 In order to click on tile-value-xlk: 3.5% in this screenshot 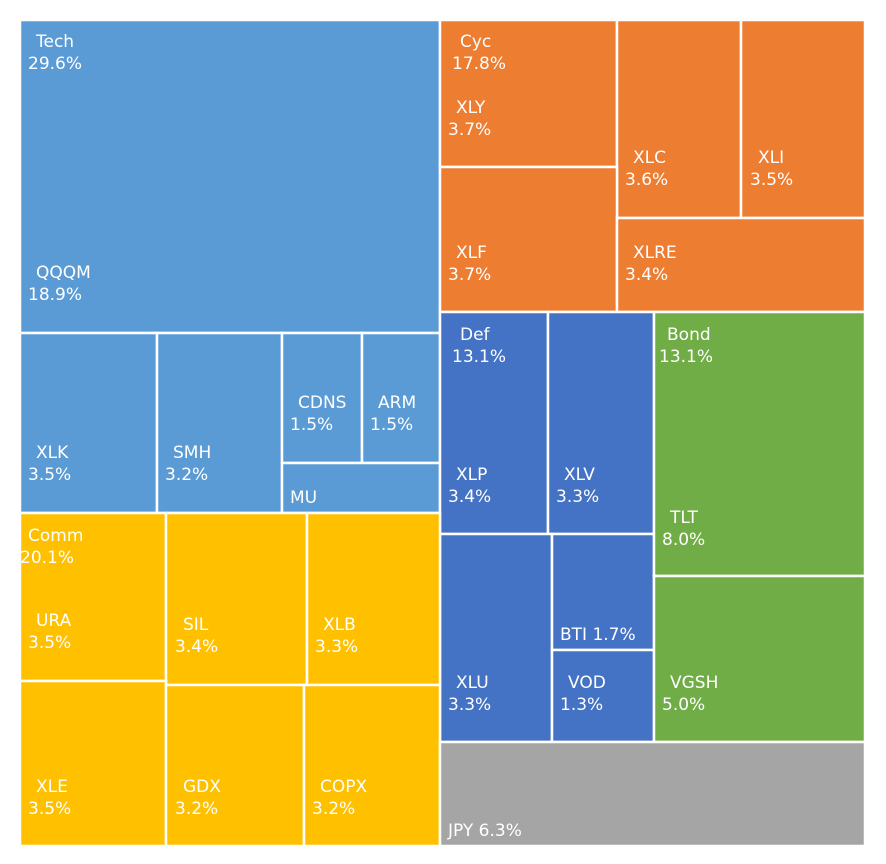, I will do `click(49, 475)`.